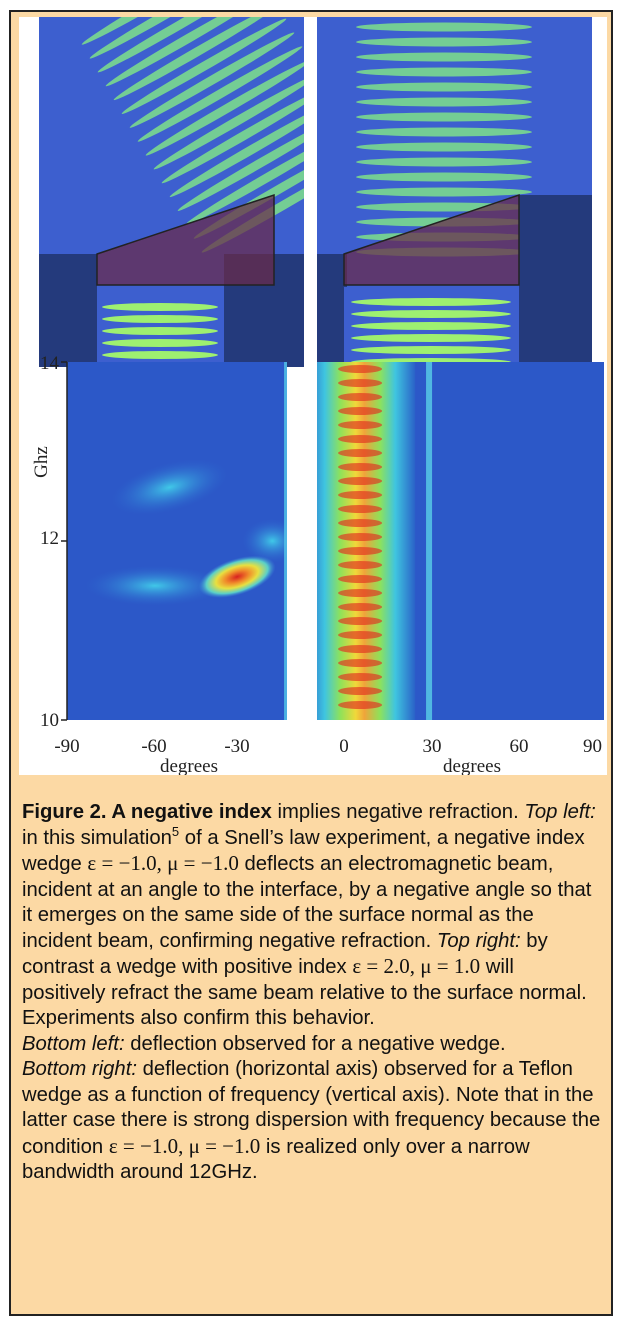 Image resolution: width=626 pixels, height=1325 pixels. What do you see at coordinates (153, 746) in the screenshot?
I see `x-tick-label: -60` at bounding box center [153, 746].